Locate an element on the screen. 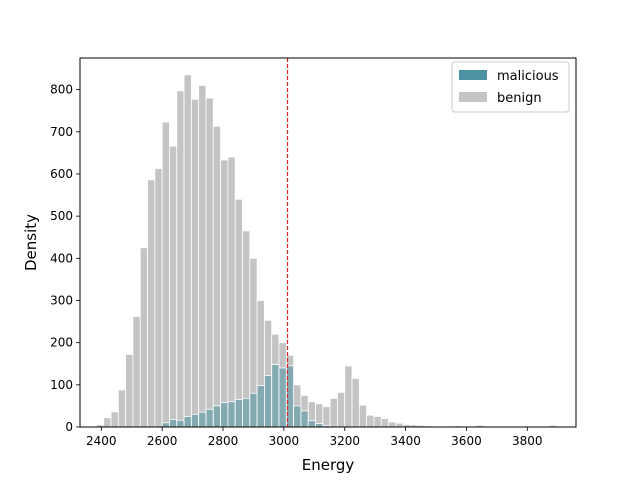  x-tick-label: 2800 is located at coordinates (223, 441).